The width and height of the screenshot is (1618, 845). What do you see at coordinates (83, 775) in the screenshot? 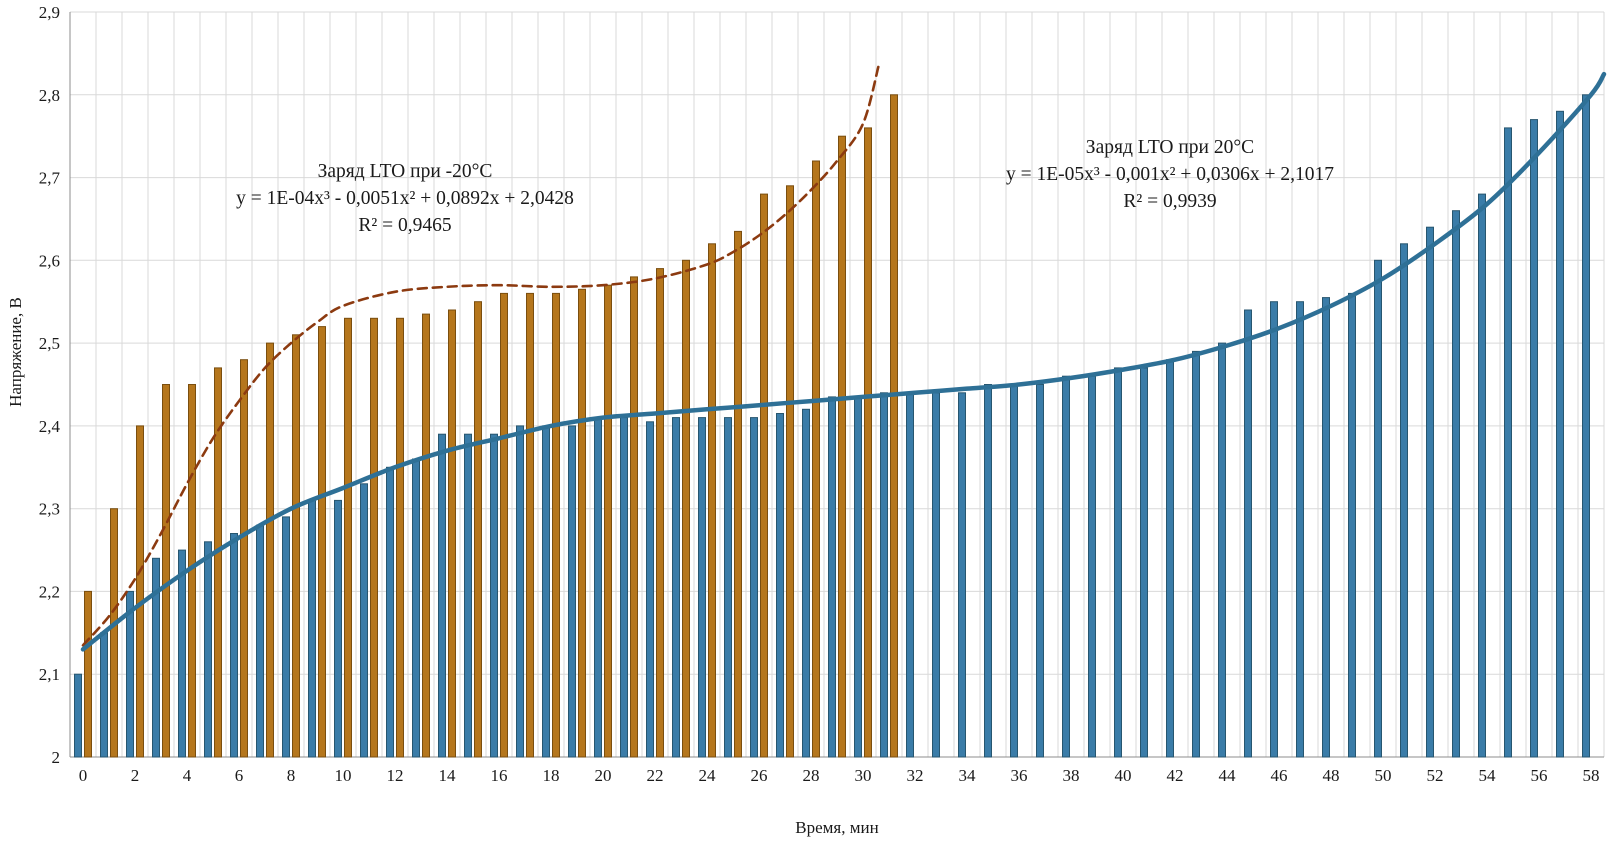
I see `x-tick-label: 0` at bounding box center [83, 775].